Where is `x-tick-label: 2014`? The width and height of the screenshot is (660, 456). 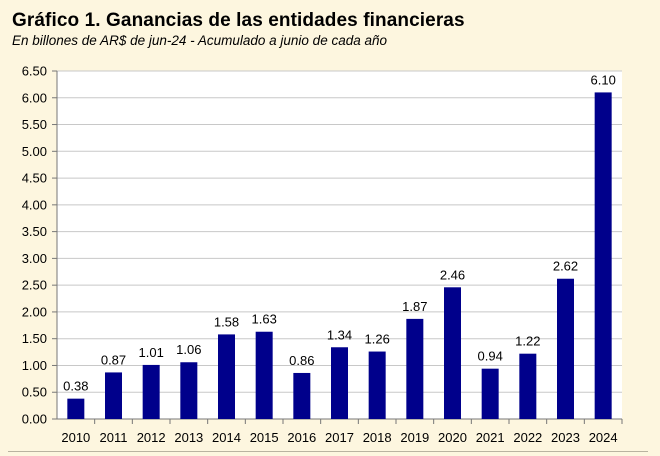
x-tick-label: 2014 is located at coordinates (226, 437).